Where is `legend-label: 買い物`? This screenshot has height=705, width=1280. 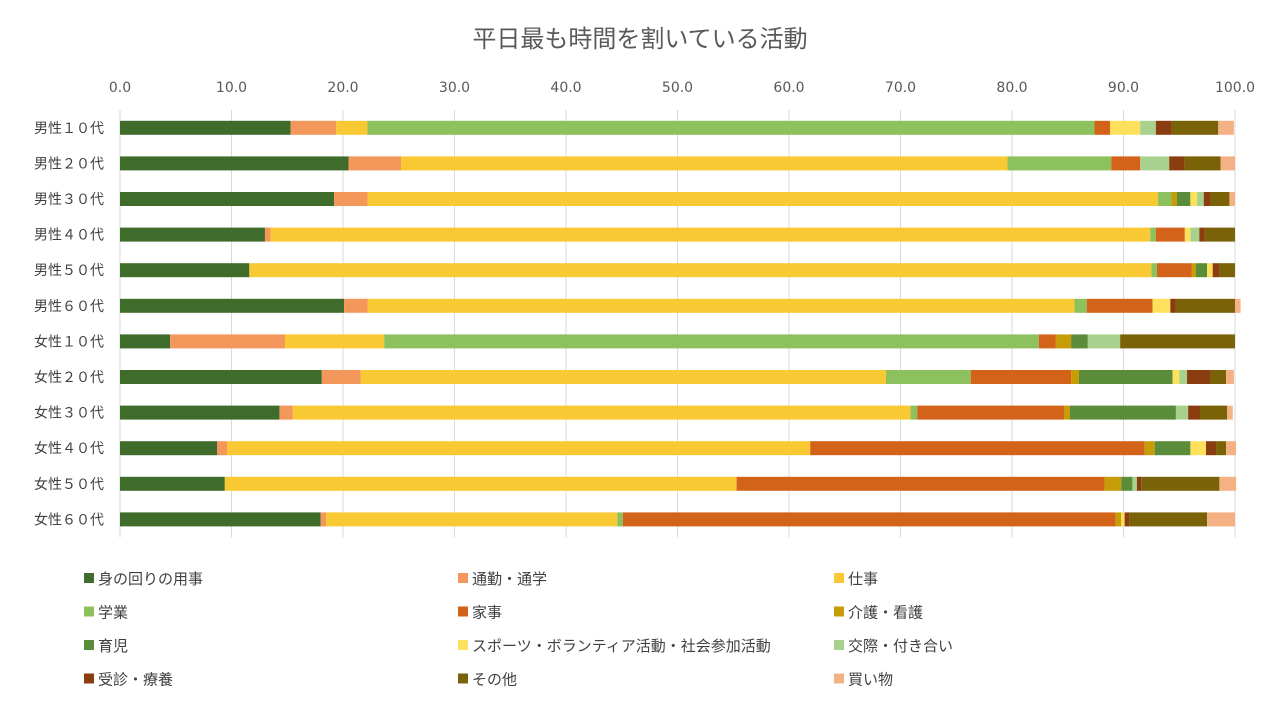
legend-label: 買い物 is located at coordinates (870, 680).